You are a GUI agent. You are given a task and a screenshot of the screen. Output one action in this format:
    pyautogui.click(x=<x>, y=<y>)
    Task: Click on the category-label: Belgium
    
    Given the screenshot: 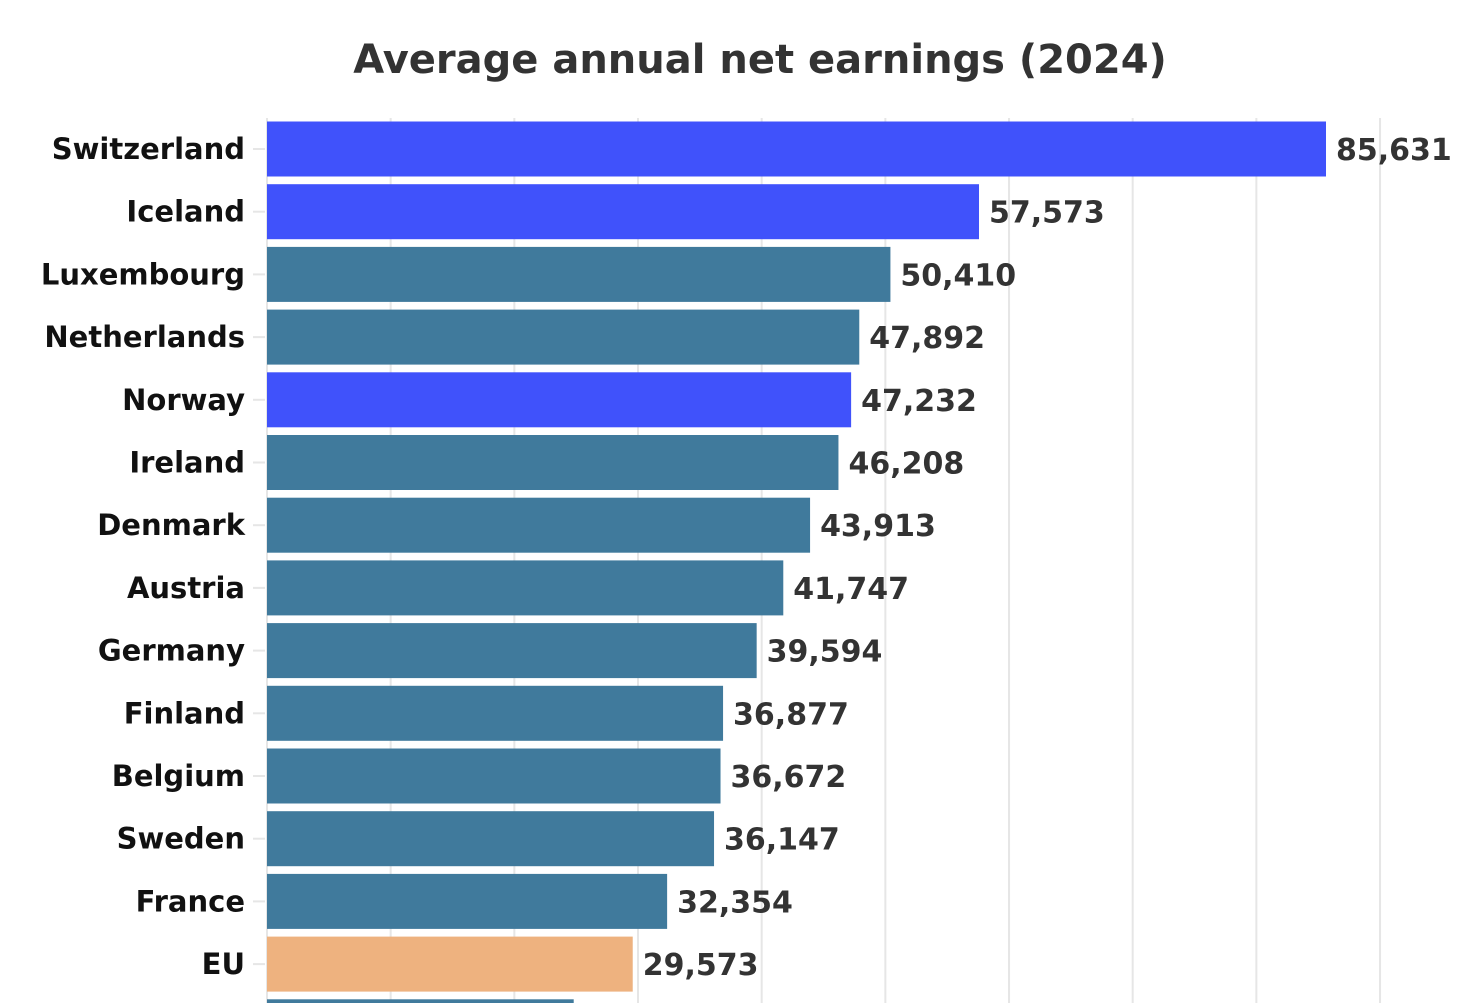 What is the action you would take?
    pyautogui.click(x=178, y=776)
    